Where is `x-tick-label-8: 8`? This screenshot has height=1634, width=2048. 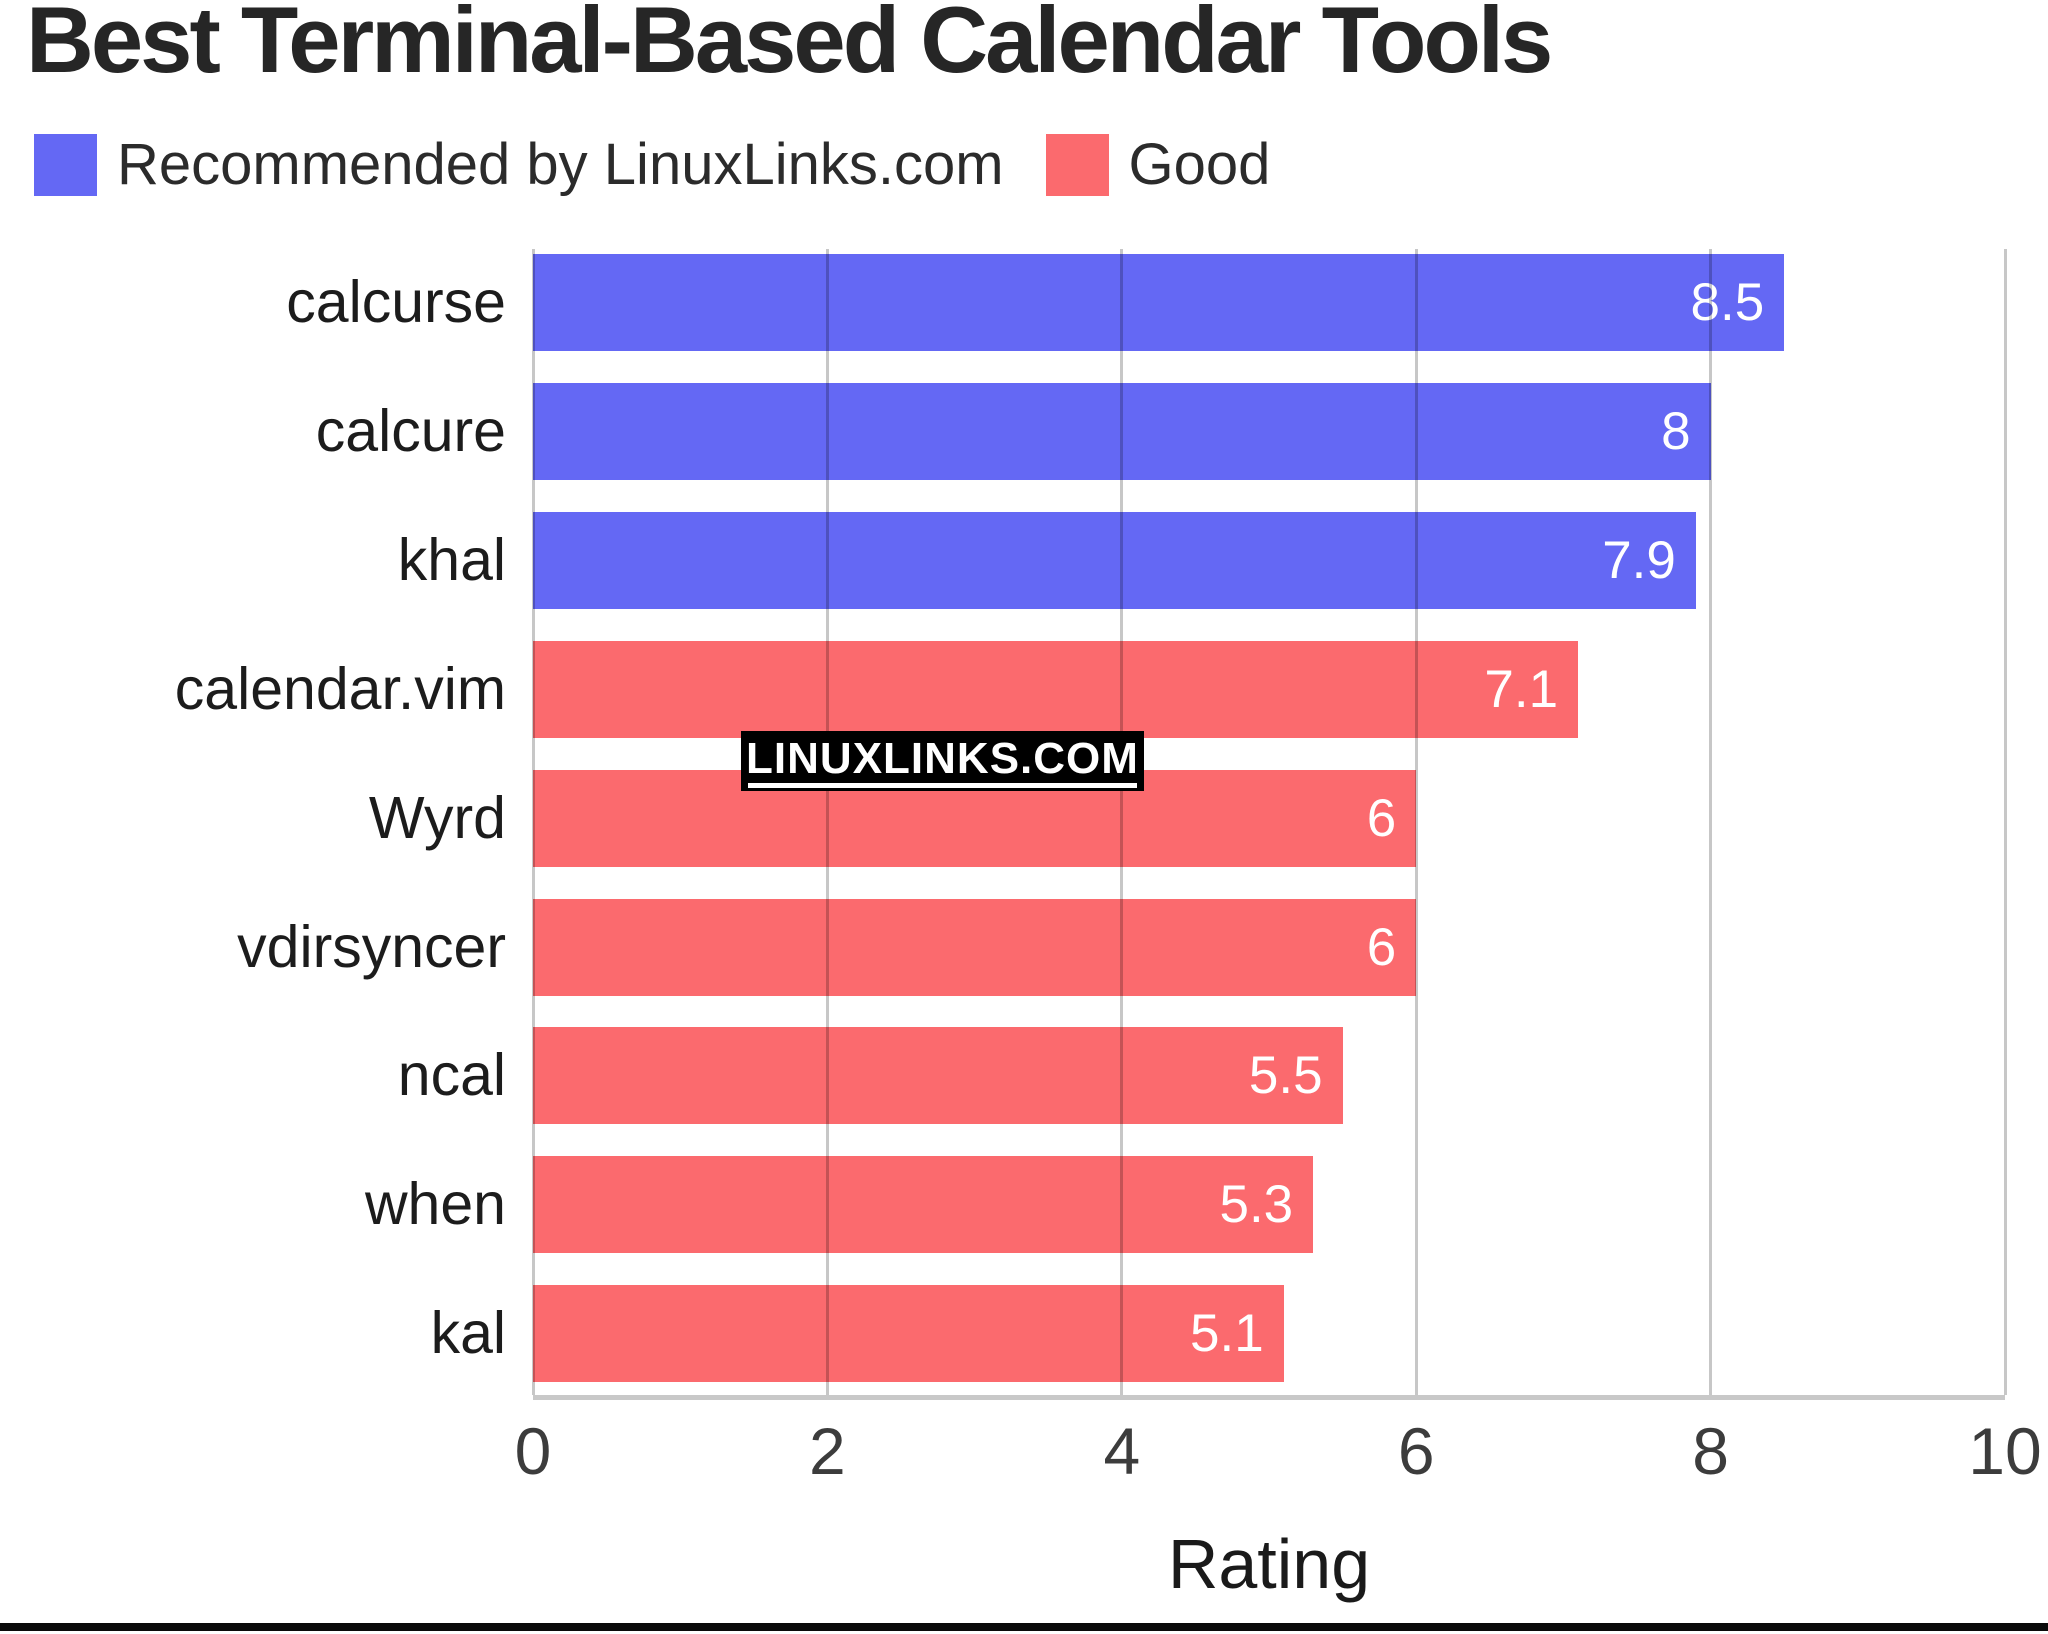 x-tick-label-8: 8 is located at coordinates (1710, 1451).